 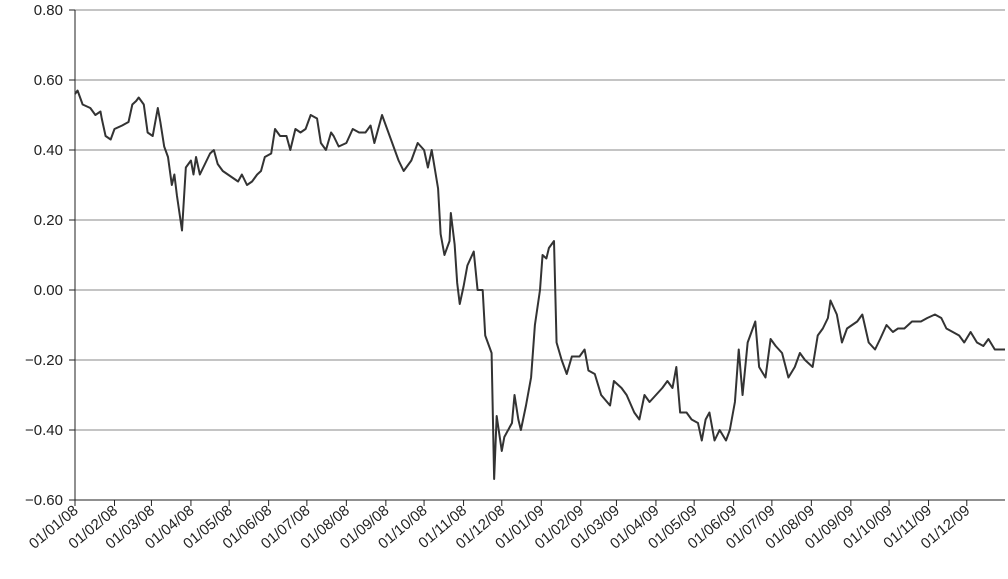 I want to click on y-tick-label: 0.00, so click(x=48, y=290).